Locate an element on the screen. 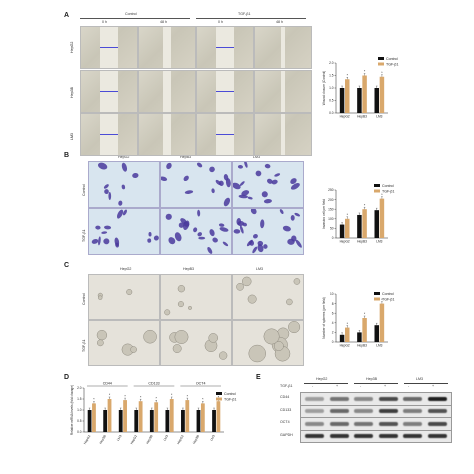 The image size is (474, 474). y-tick-label: 10 is located at coordinates (332, 294).